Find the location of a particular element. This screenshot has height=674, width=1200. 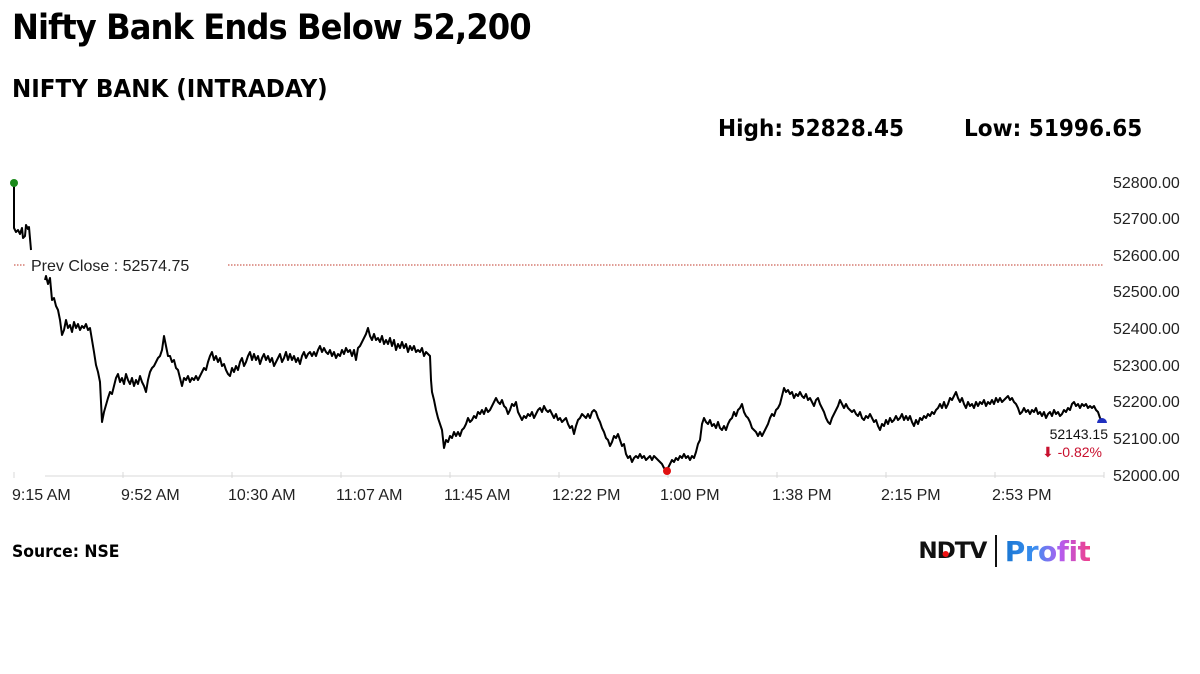

last-marker-icon is located at coordinates (1102, 420).